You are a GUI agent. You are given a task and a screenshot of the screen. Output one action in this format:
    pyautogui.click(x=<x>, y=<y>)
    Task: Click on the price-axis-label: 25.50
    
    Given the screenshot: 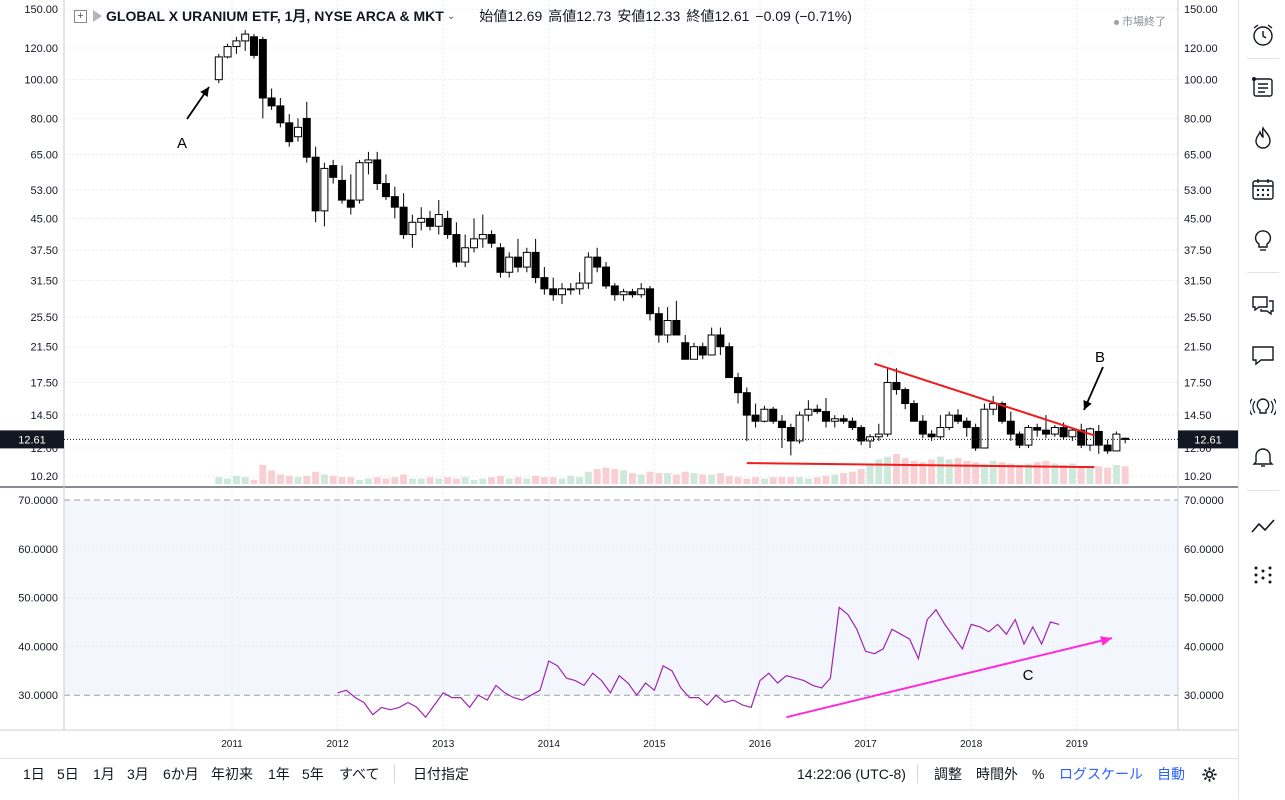 What is the action you would take?
    pyautogui.click(x=1198, y=318)
    